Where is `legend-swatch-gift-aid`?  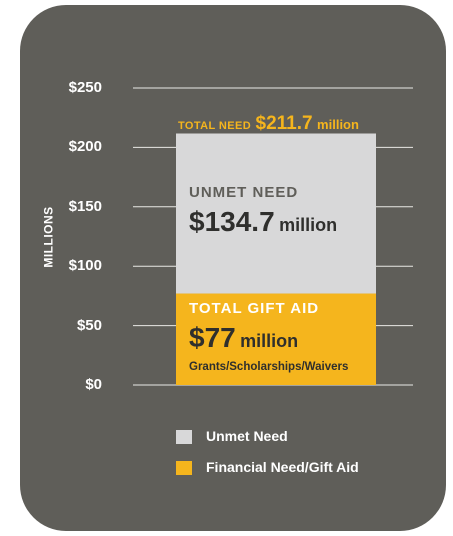
legend-swatch-gift-aid is located at coordinates (184, 468).